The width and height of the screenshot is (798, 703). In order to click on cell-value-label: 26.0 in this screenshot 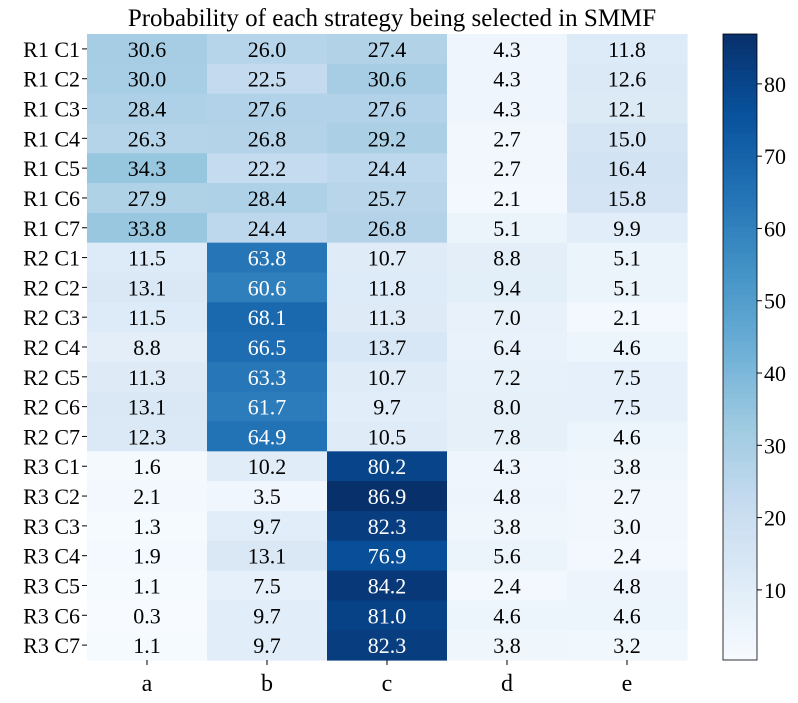, I will do `click(267, 49)`.